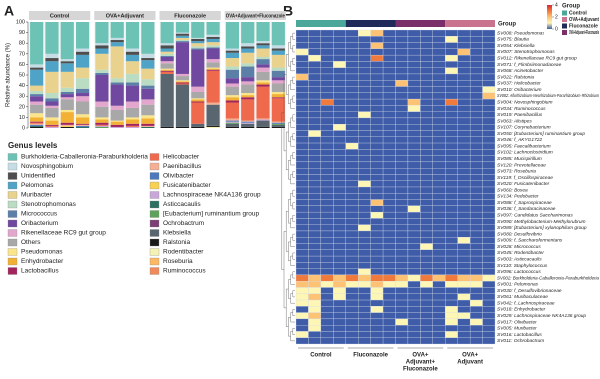 The image size is (600, 379). Describe the element at coordinates (556, 29) in the screenshot. I see `colorbar-tick-label: 0` at that location.